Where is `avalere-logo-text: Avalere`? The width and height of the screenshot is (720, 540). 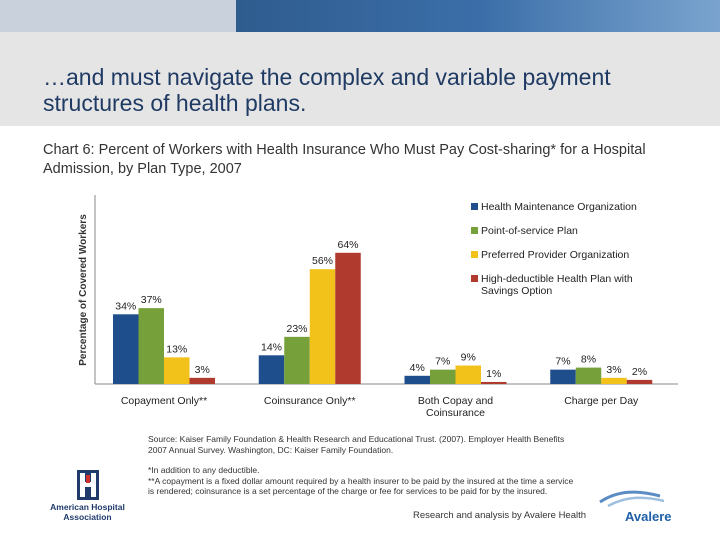 avalere-logo-text: Avalere is located at coordinates (648, 516).